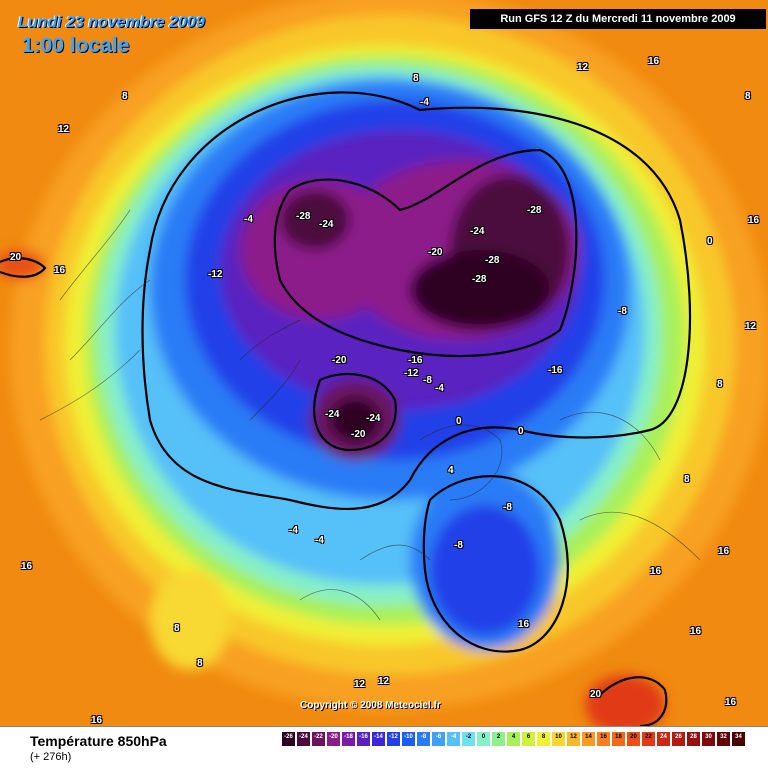 The width and height of the screenshot is (768, 769). Describe the element at coordinates (648, 737) in the screenshot. I see `legend-tick-label: 22` at that location.